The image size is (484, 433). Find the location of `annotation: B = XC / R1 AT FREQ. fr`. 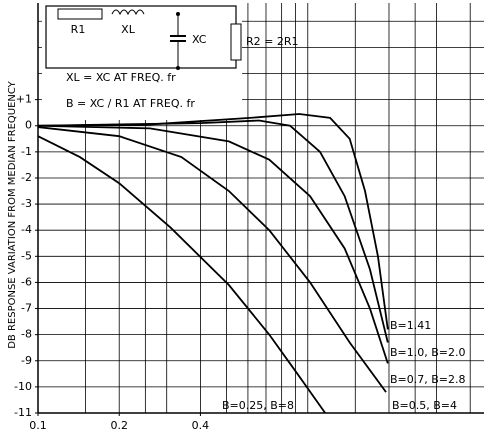

annotation: B = XC / R1 AT FREQ. fr is located at coordinates (130, 103).